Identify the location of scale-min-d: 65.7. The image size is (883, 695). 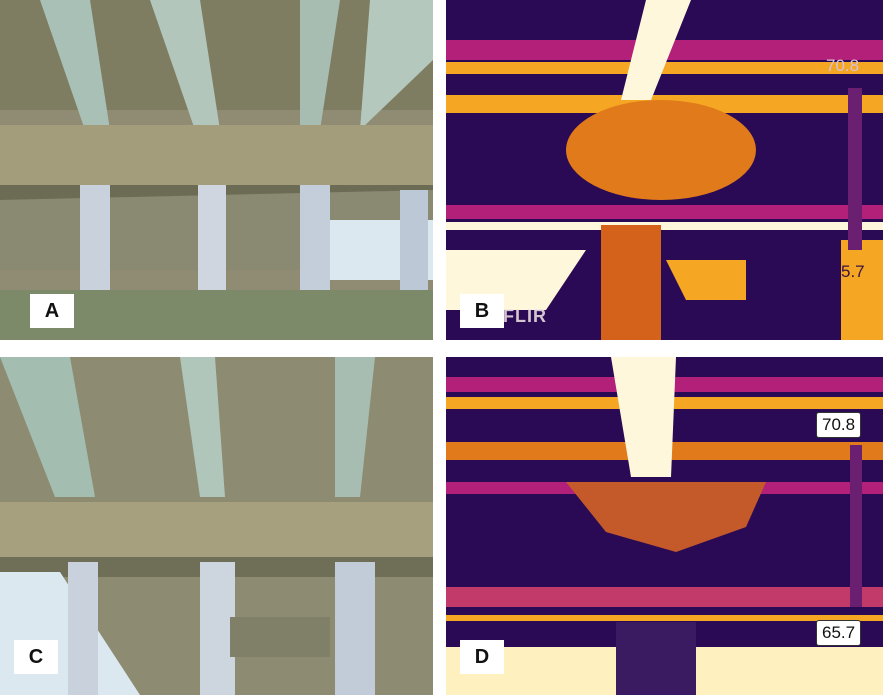
(839, 633).